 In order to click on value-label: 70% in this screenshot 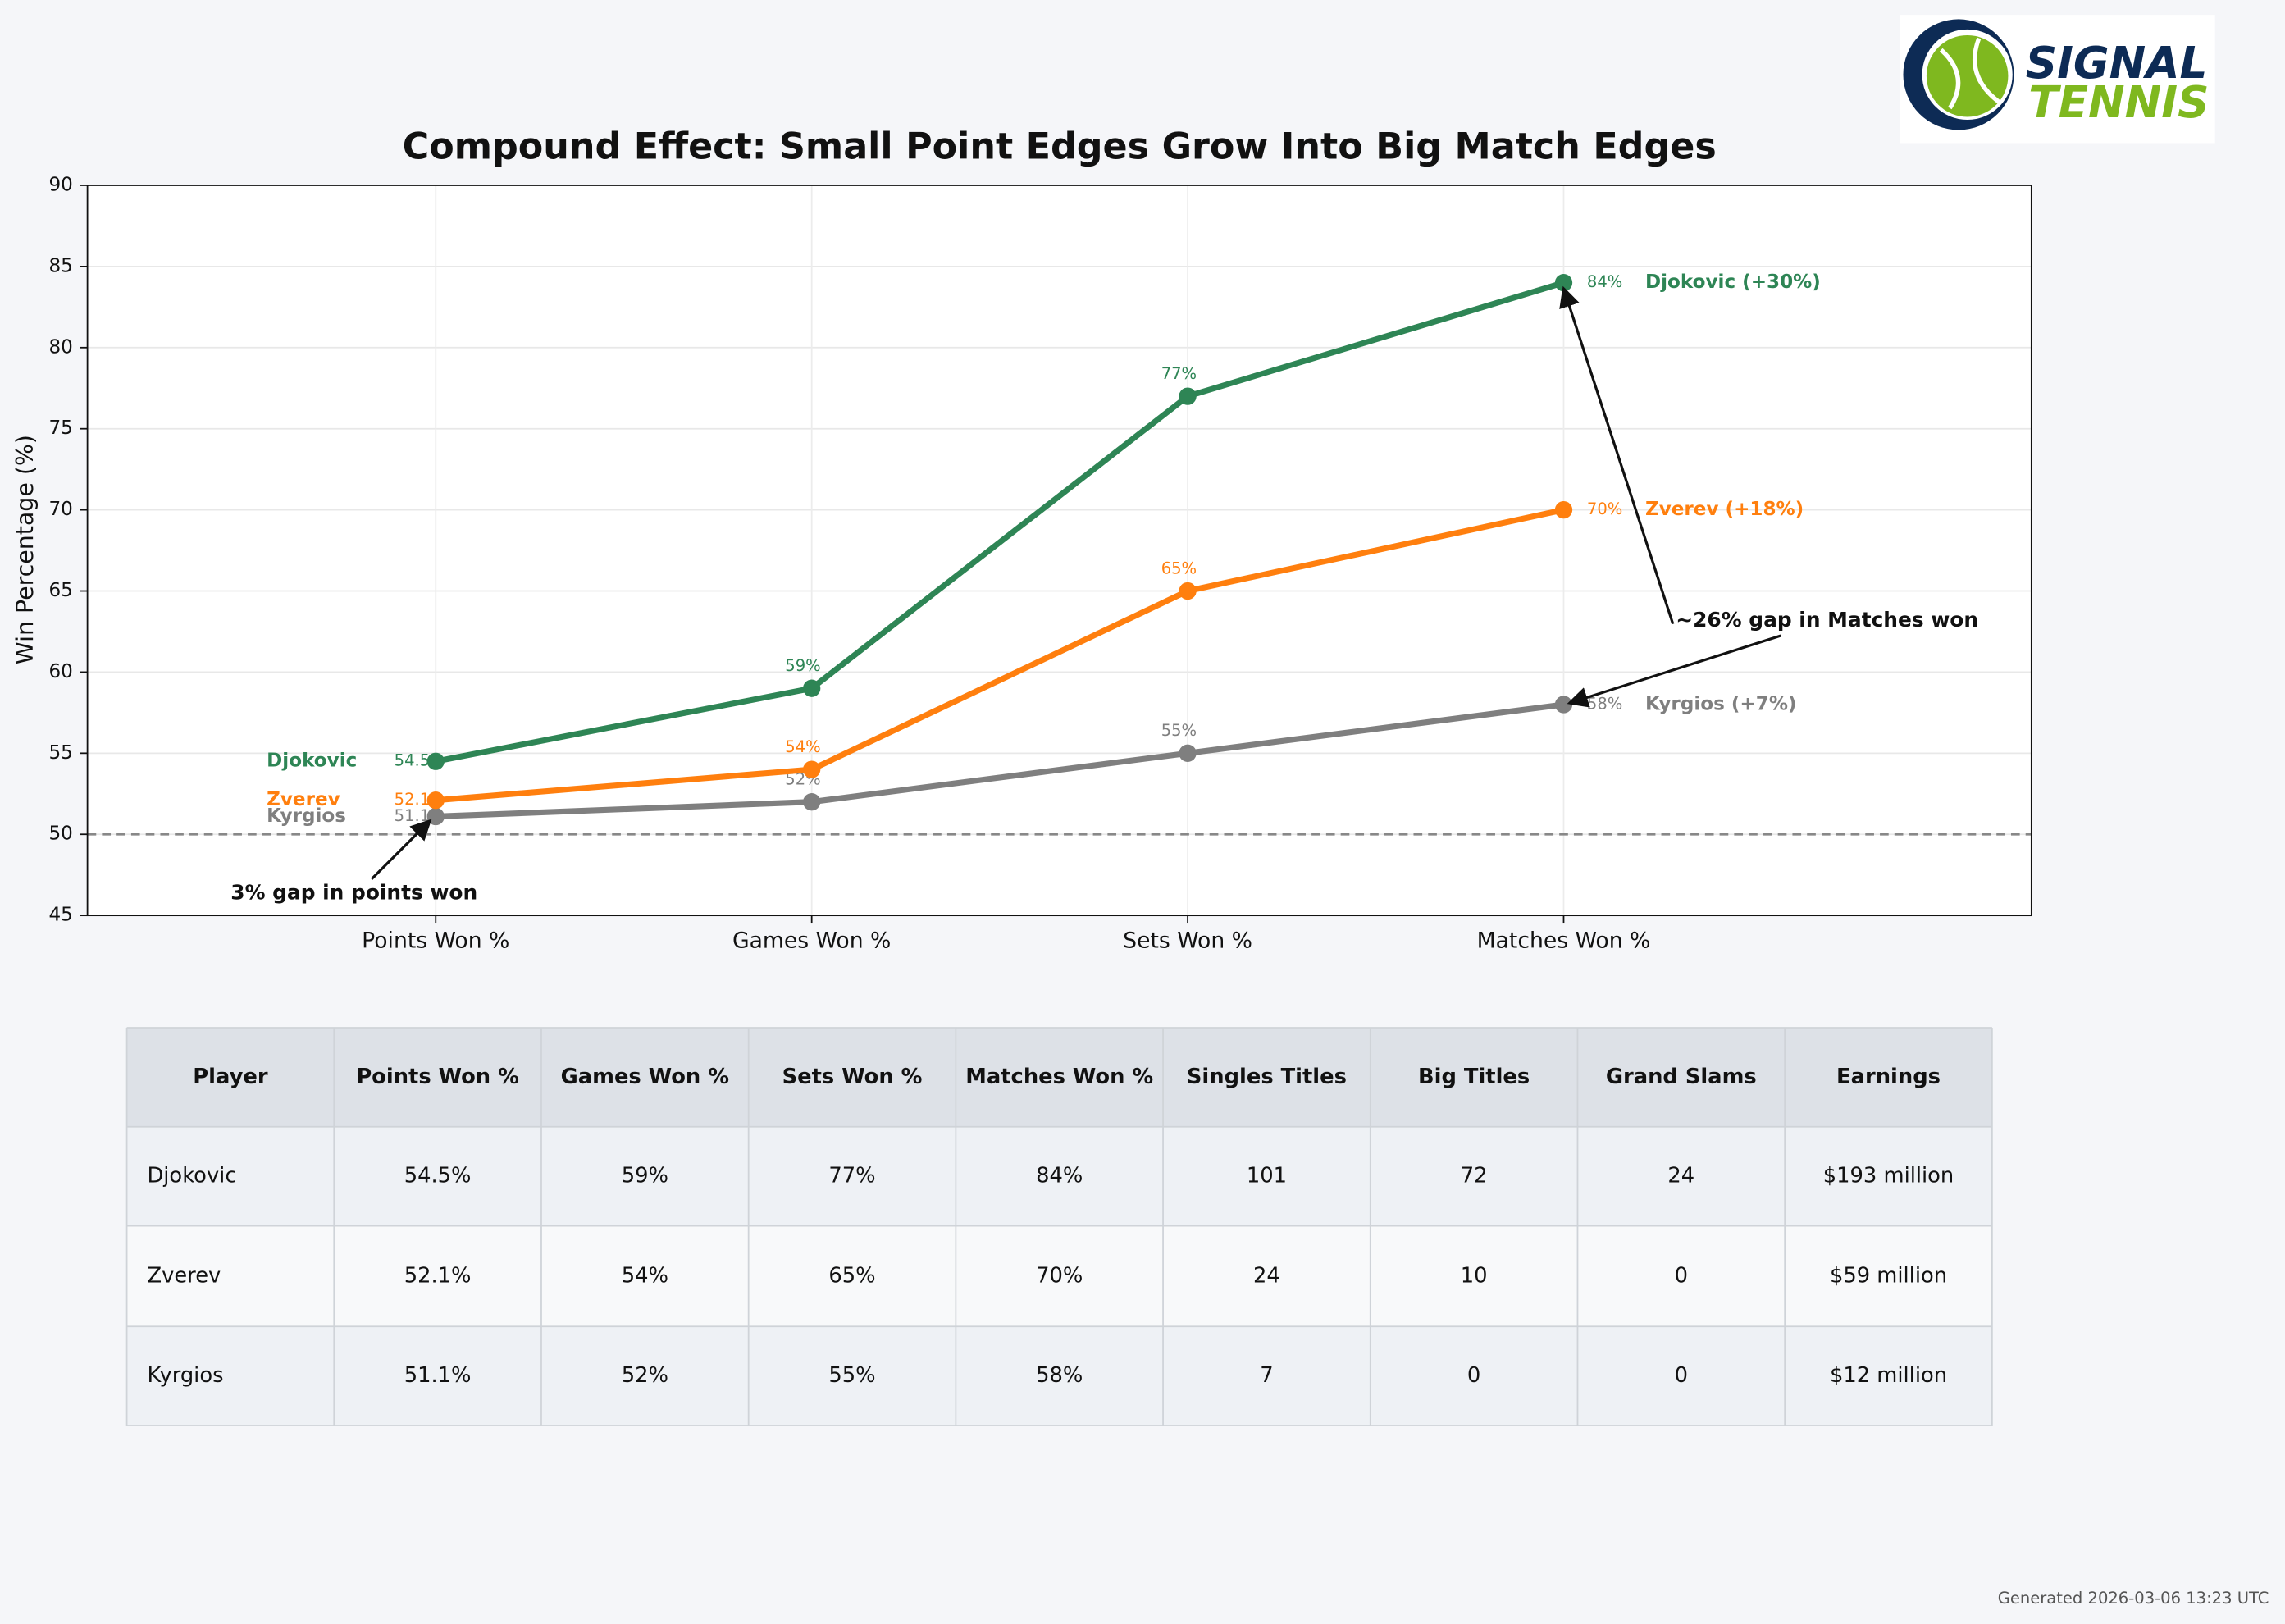, I will do `click(1605, 509)`.